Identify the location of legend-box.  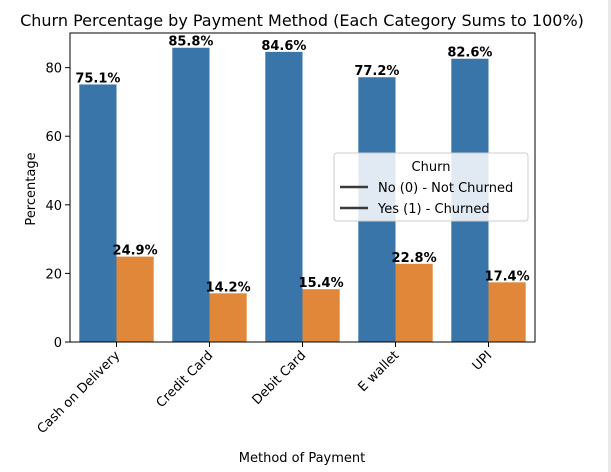
(431, 187).